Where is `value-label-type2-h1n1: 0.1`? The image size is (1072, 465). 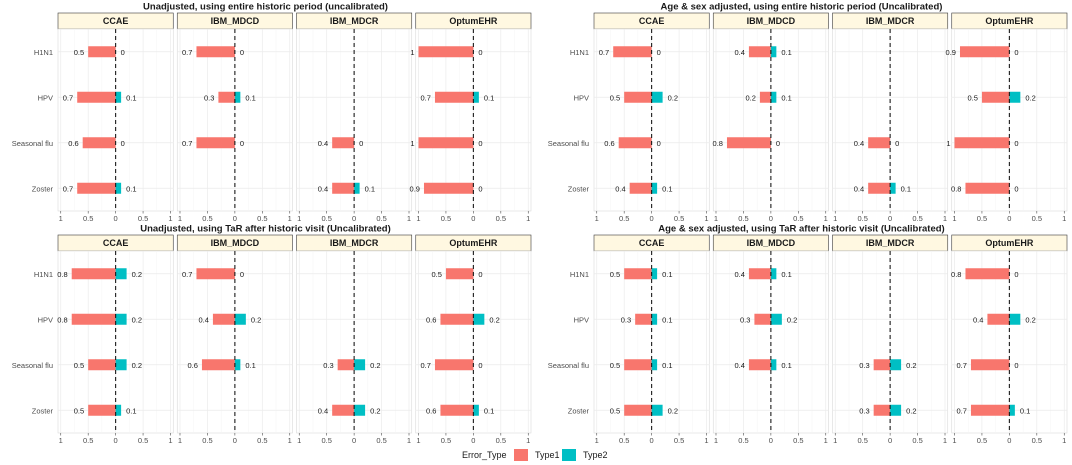
value-label-type2-h1n1: 0.1 is located at coordinates (786, 52).